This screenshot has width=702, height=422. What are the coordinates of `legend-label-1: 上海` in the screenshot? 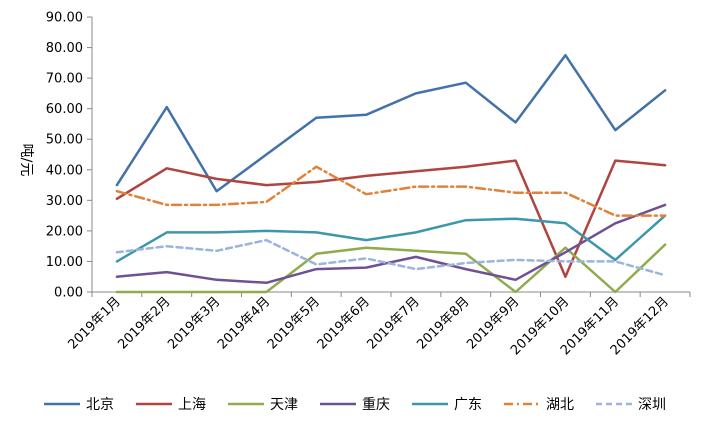 It's located at (192, 405).